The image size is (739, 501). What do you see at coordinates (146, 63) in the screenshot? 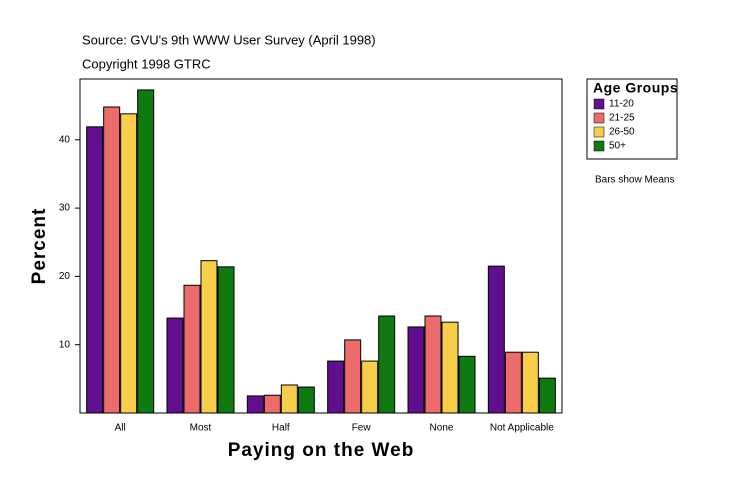
I see `chart-subtitle: Copyright 1998 GTRC` at bounding box center [146, 63].